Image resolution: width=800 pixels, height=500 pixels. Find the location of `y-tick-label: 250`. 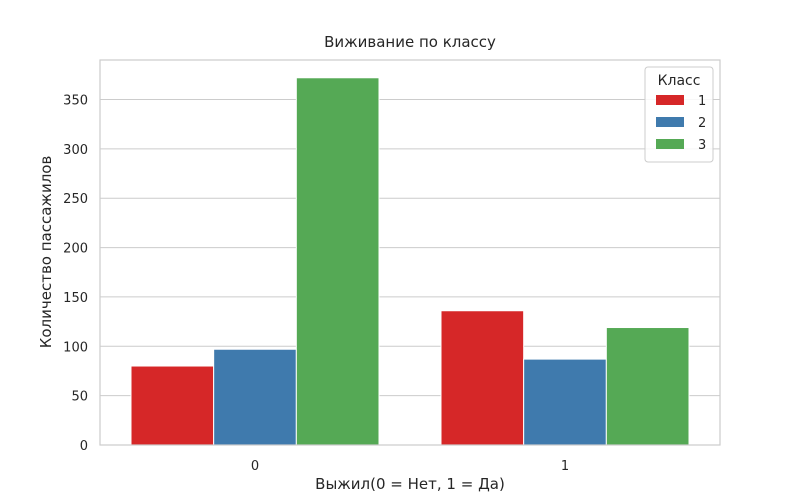

y-tick-label: 250 is located at coordinates (75, 199).